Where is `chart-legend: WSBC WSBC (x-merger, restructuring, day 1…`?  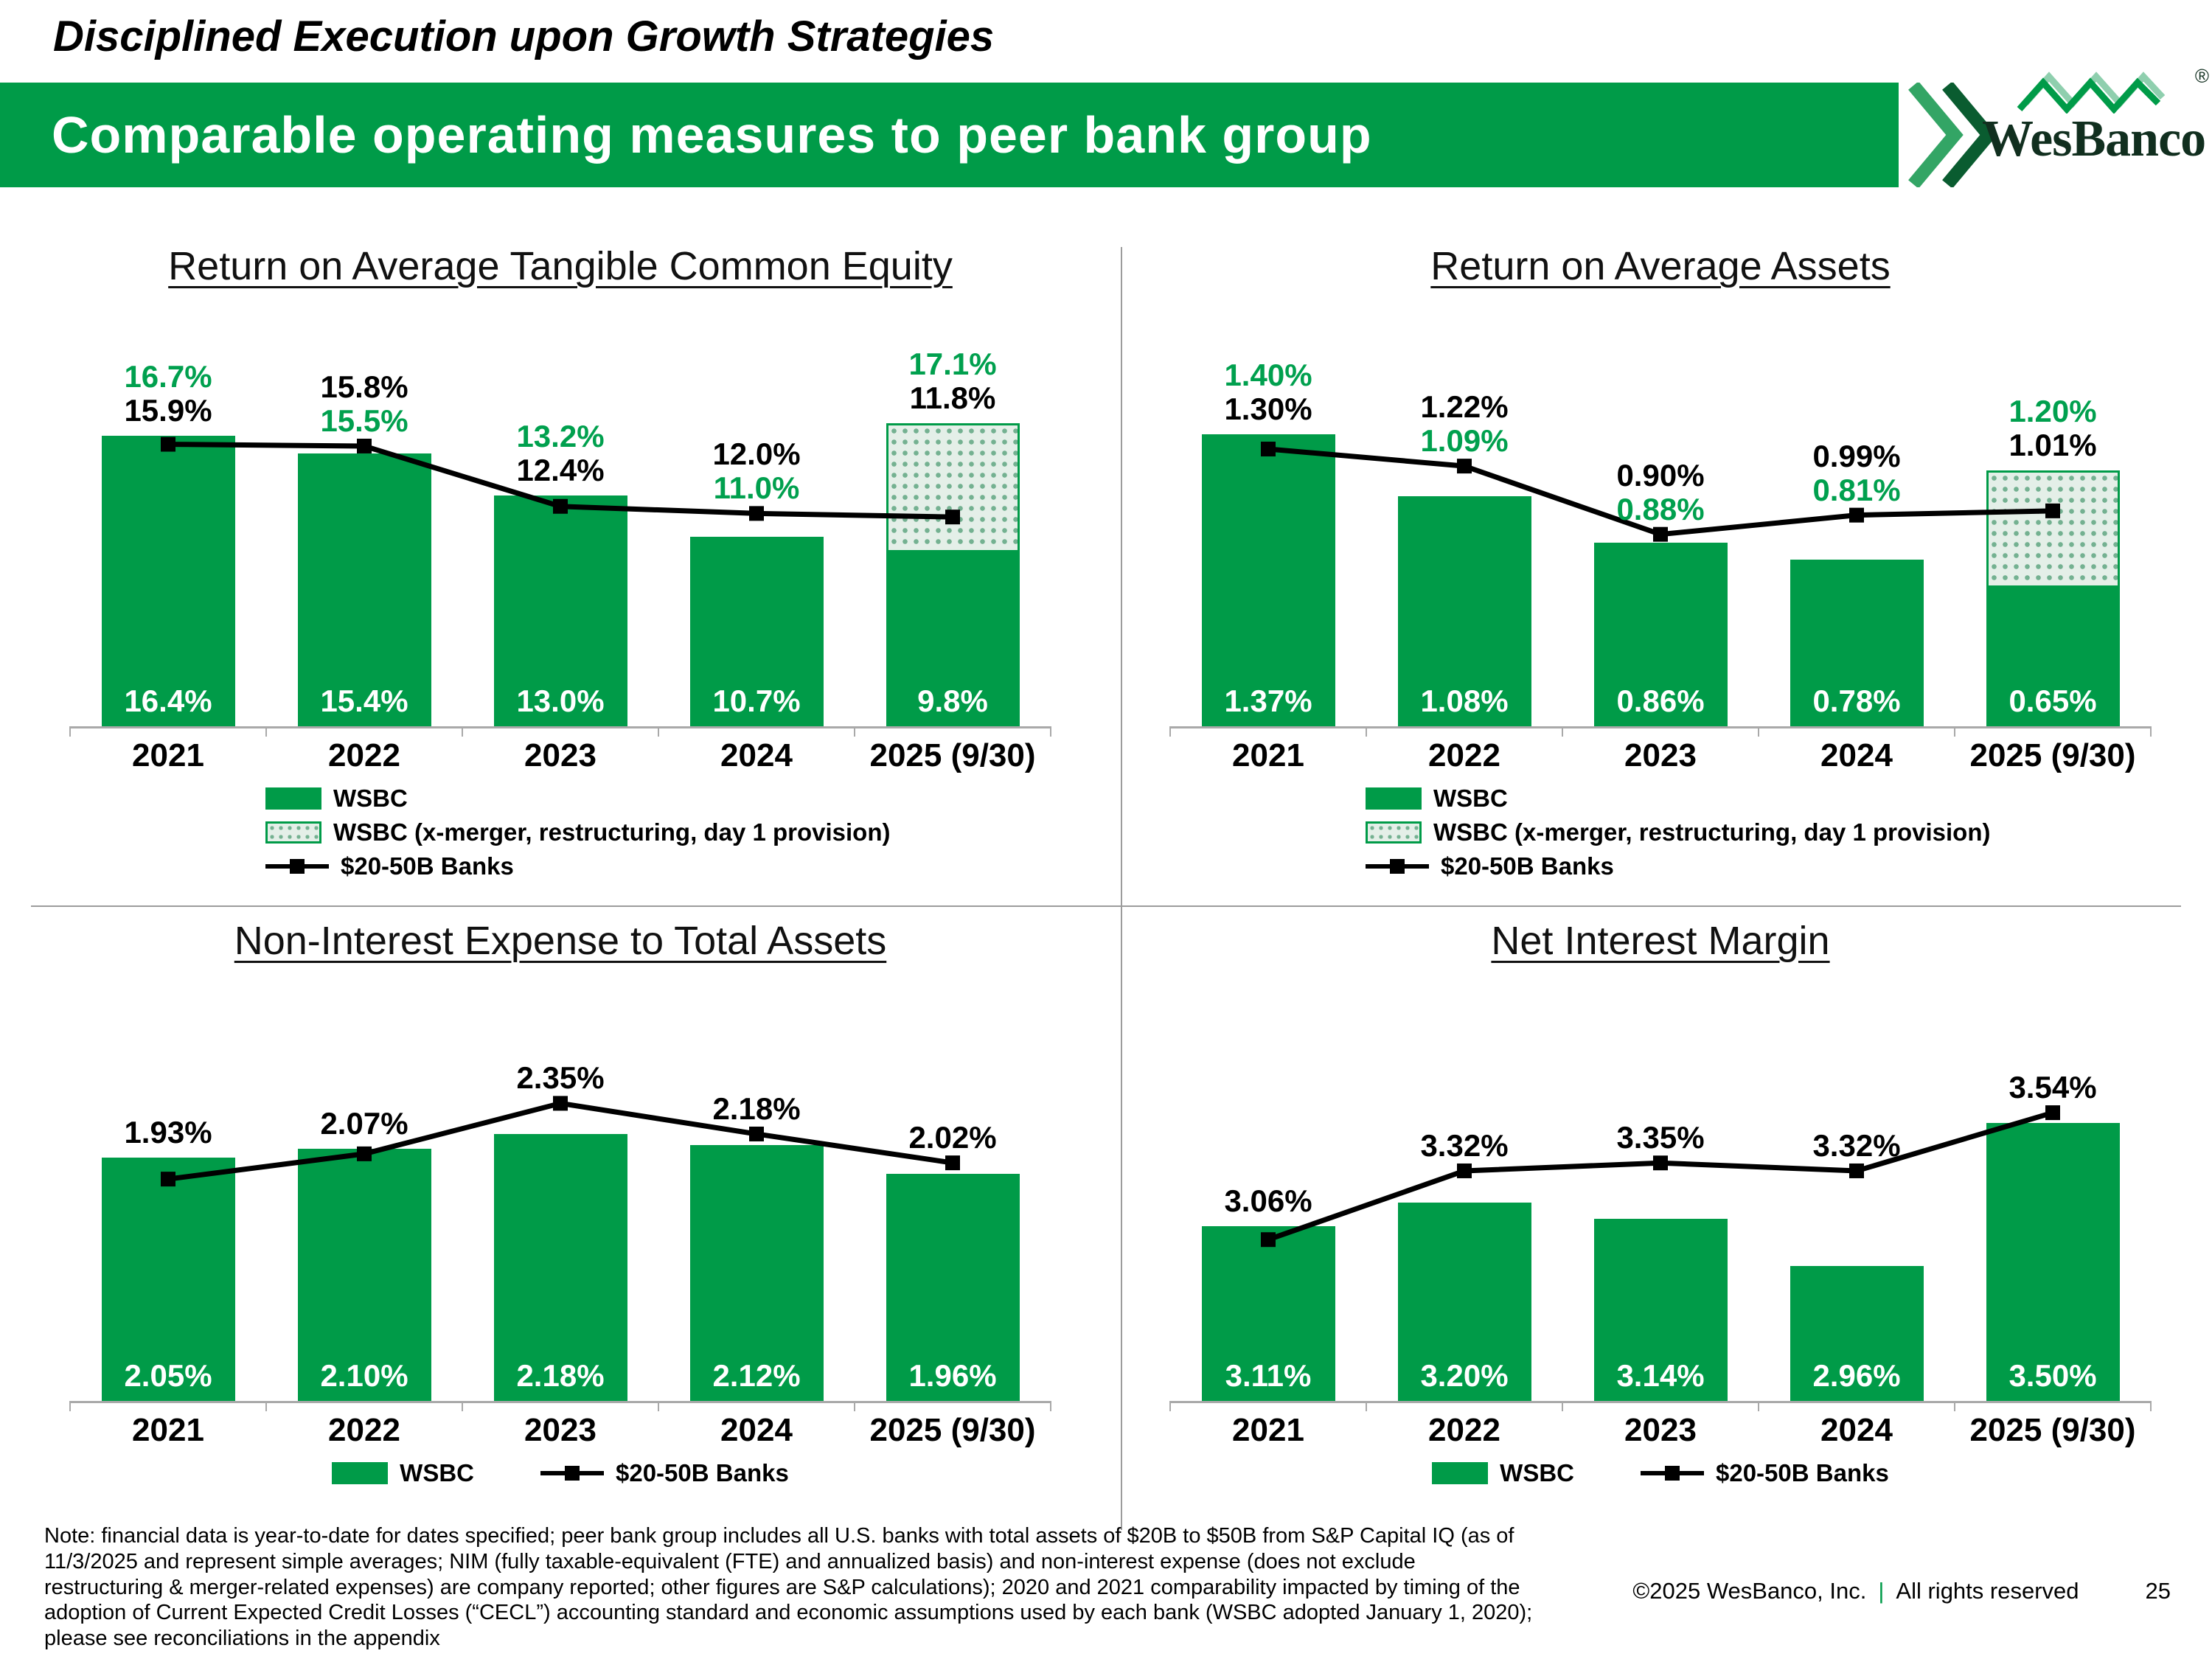
chart-legend: WSBC WSBC (x-merger, restructuring, day 1… is located at coordinates (1771, 832).